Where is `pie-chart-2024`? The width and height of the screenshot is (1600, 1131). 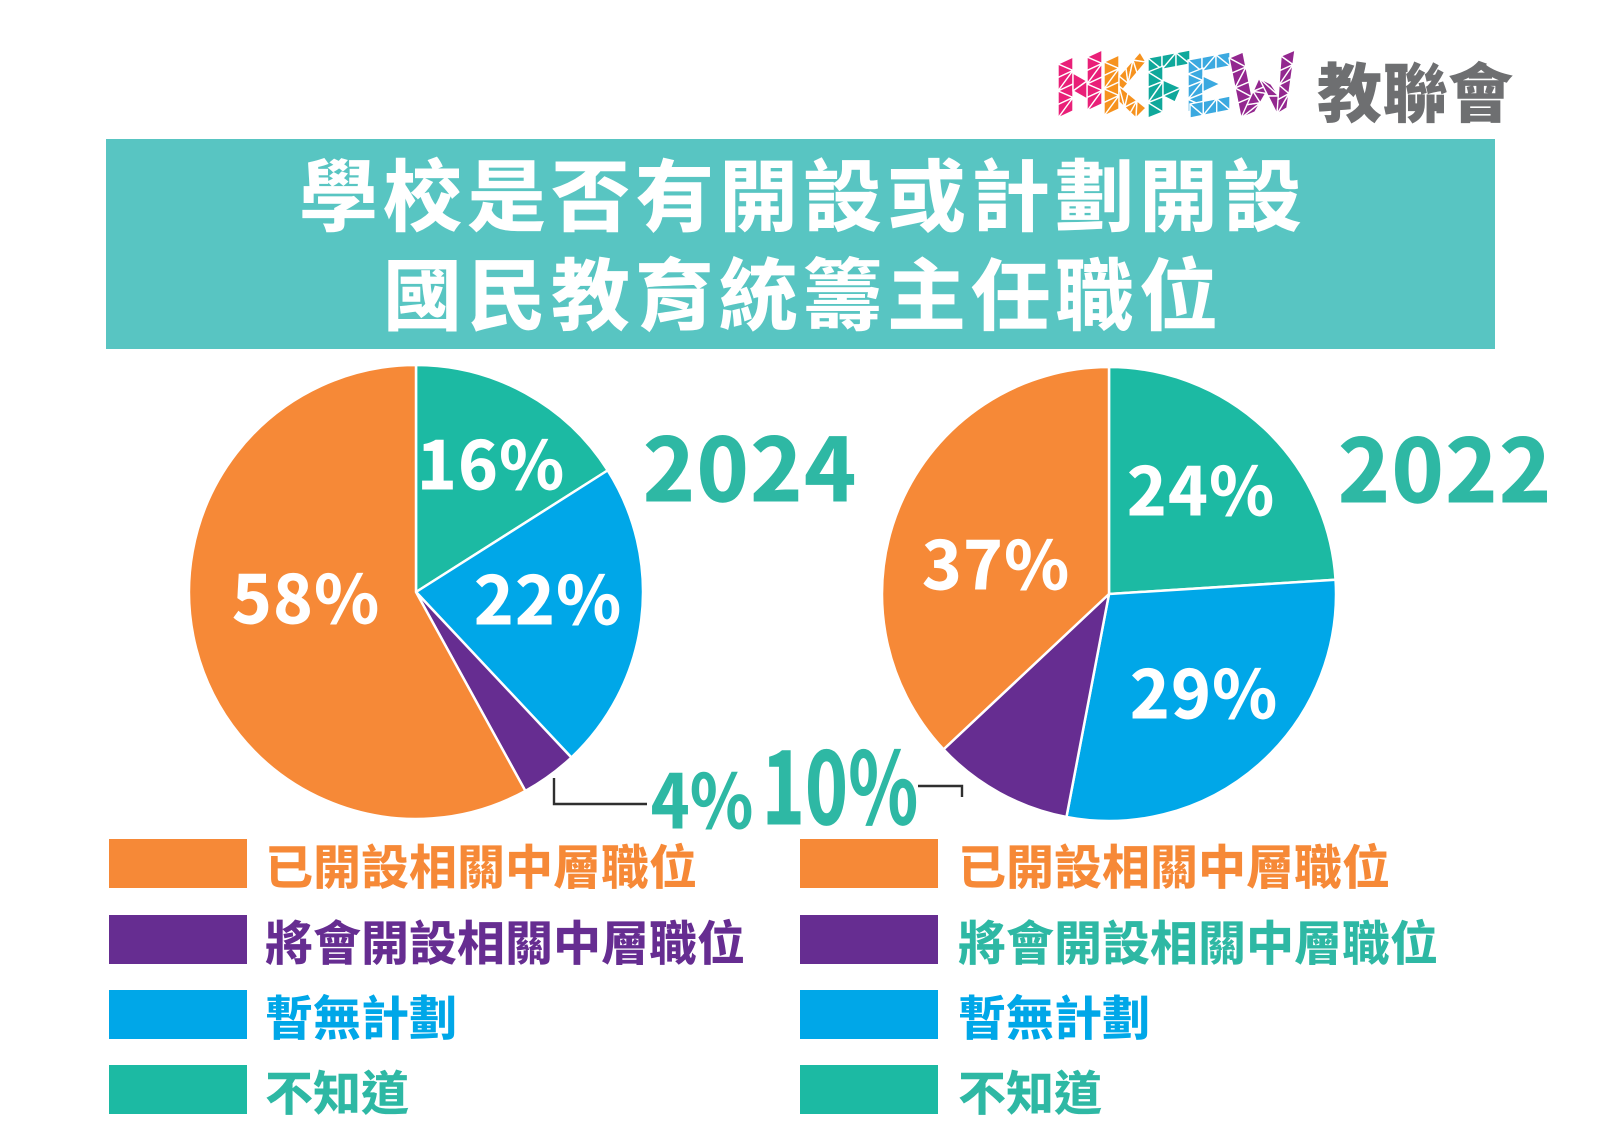 pie-chart-2024 is located at coordinates (416, 592).